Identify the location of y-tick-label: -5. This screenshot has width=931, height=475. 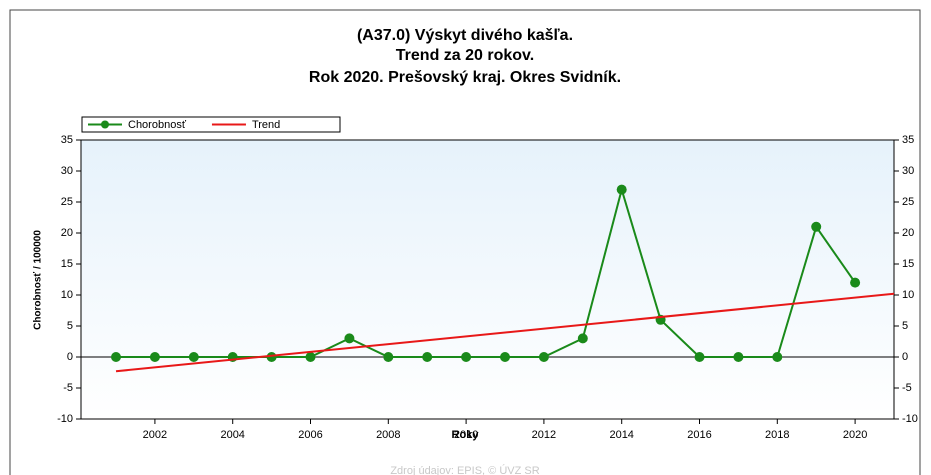
(68, 388).